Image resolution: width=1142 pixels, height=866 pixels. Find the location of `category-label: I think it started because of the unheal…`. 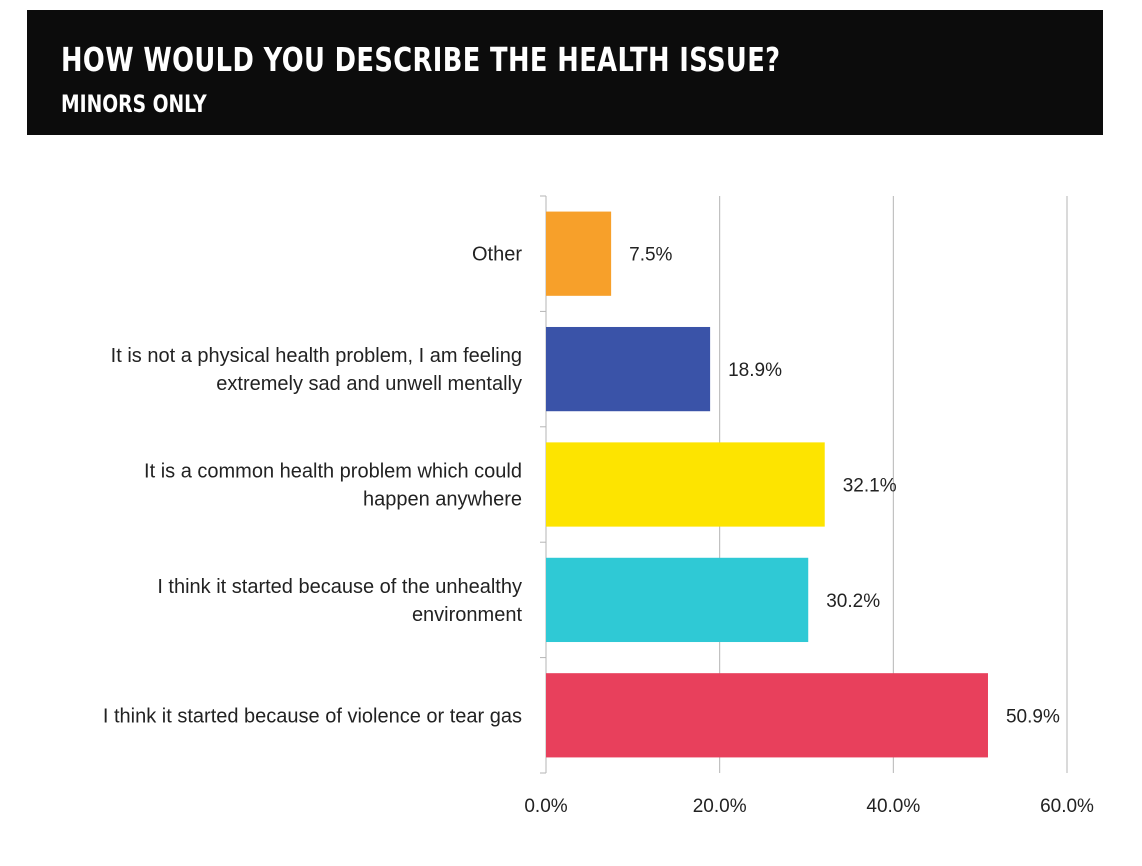

category-label: I think it started because of the unheal… is located at coordinates (339, 601).